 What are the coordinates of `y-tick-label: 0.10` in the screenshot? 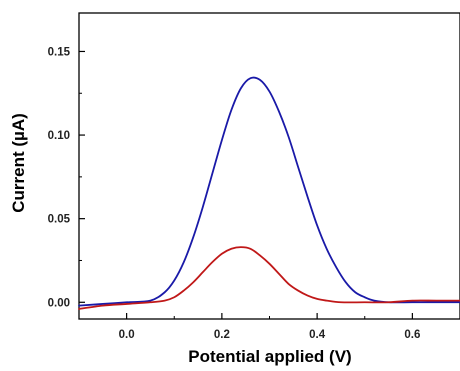 It's located at (59, 136).